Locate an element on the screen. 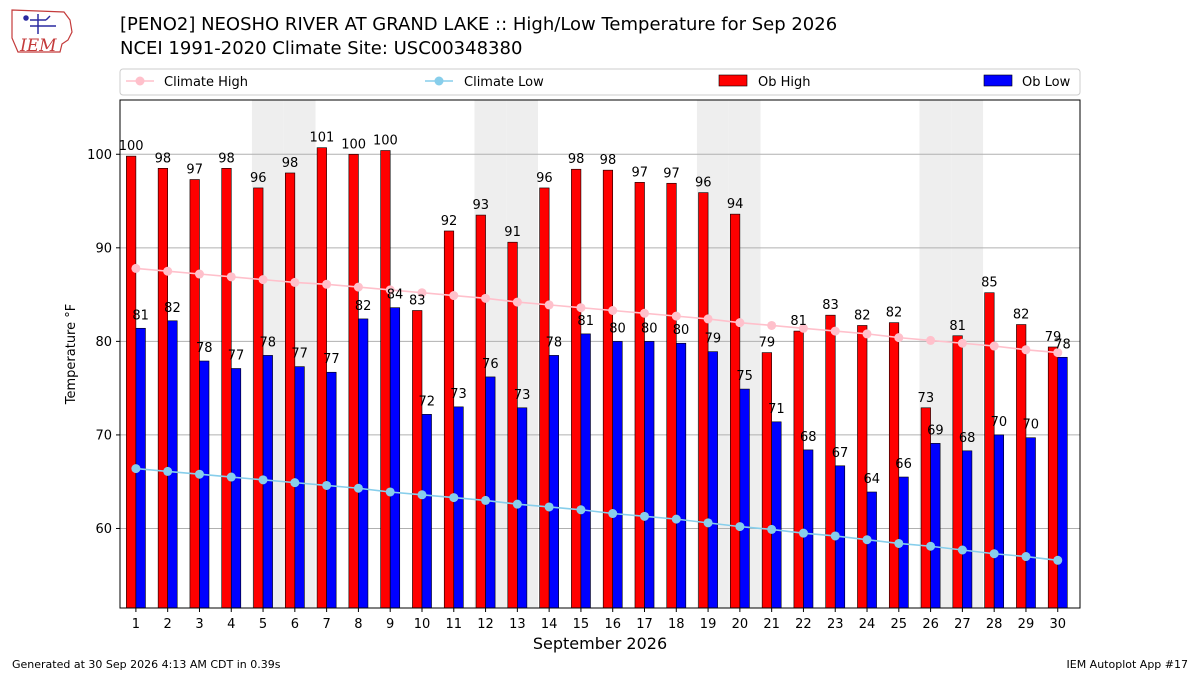 The height and width of the screenshot is (675, 1200). legend-climate-low-label: Climate Low is located at coordinates (504, 82).